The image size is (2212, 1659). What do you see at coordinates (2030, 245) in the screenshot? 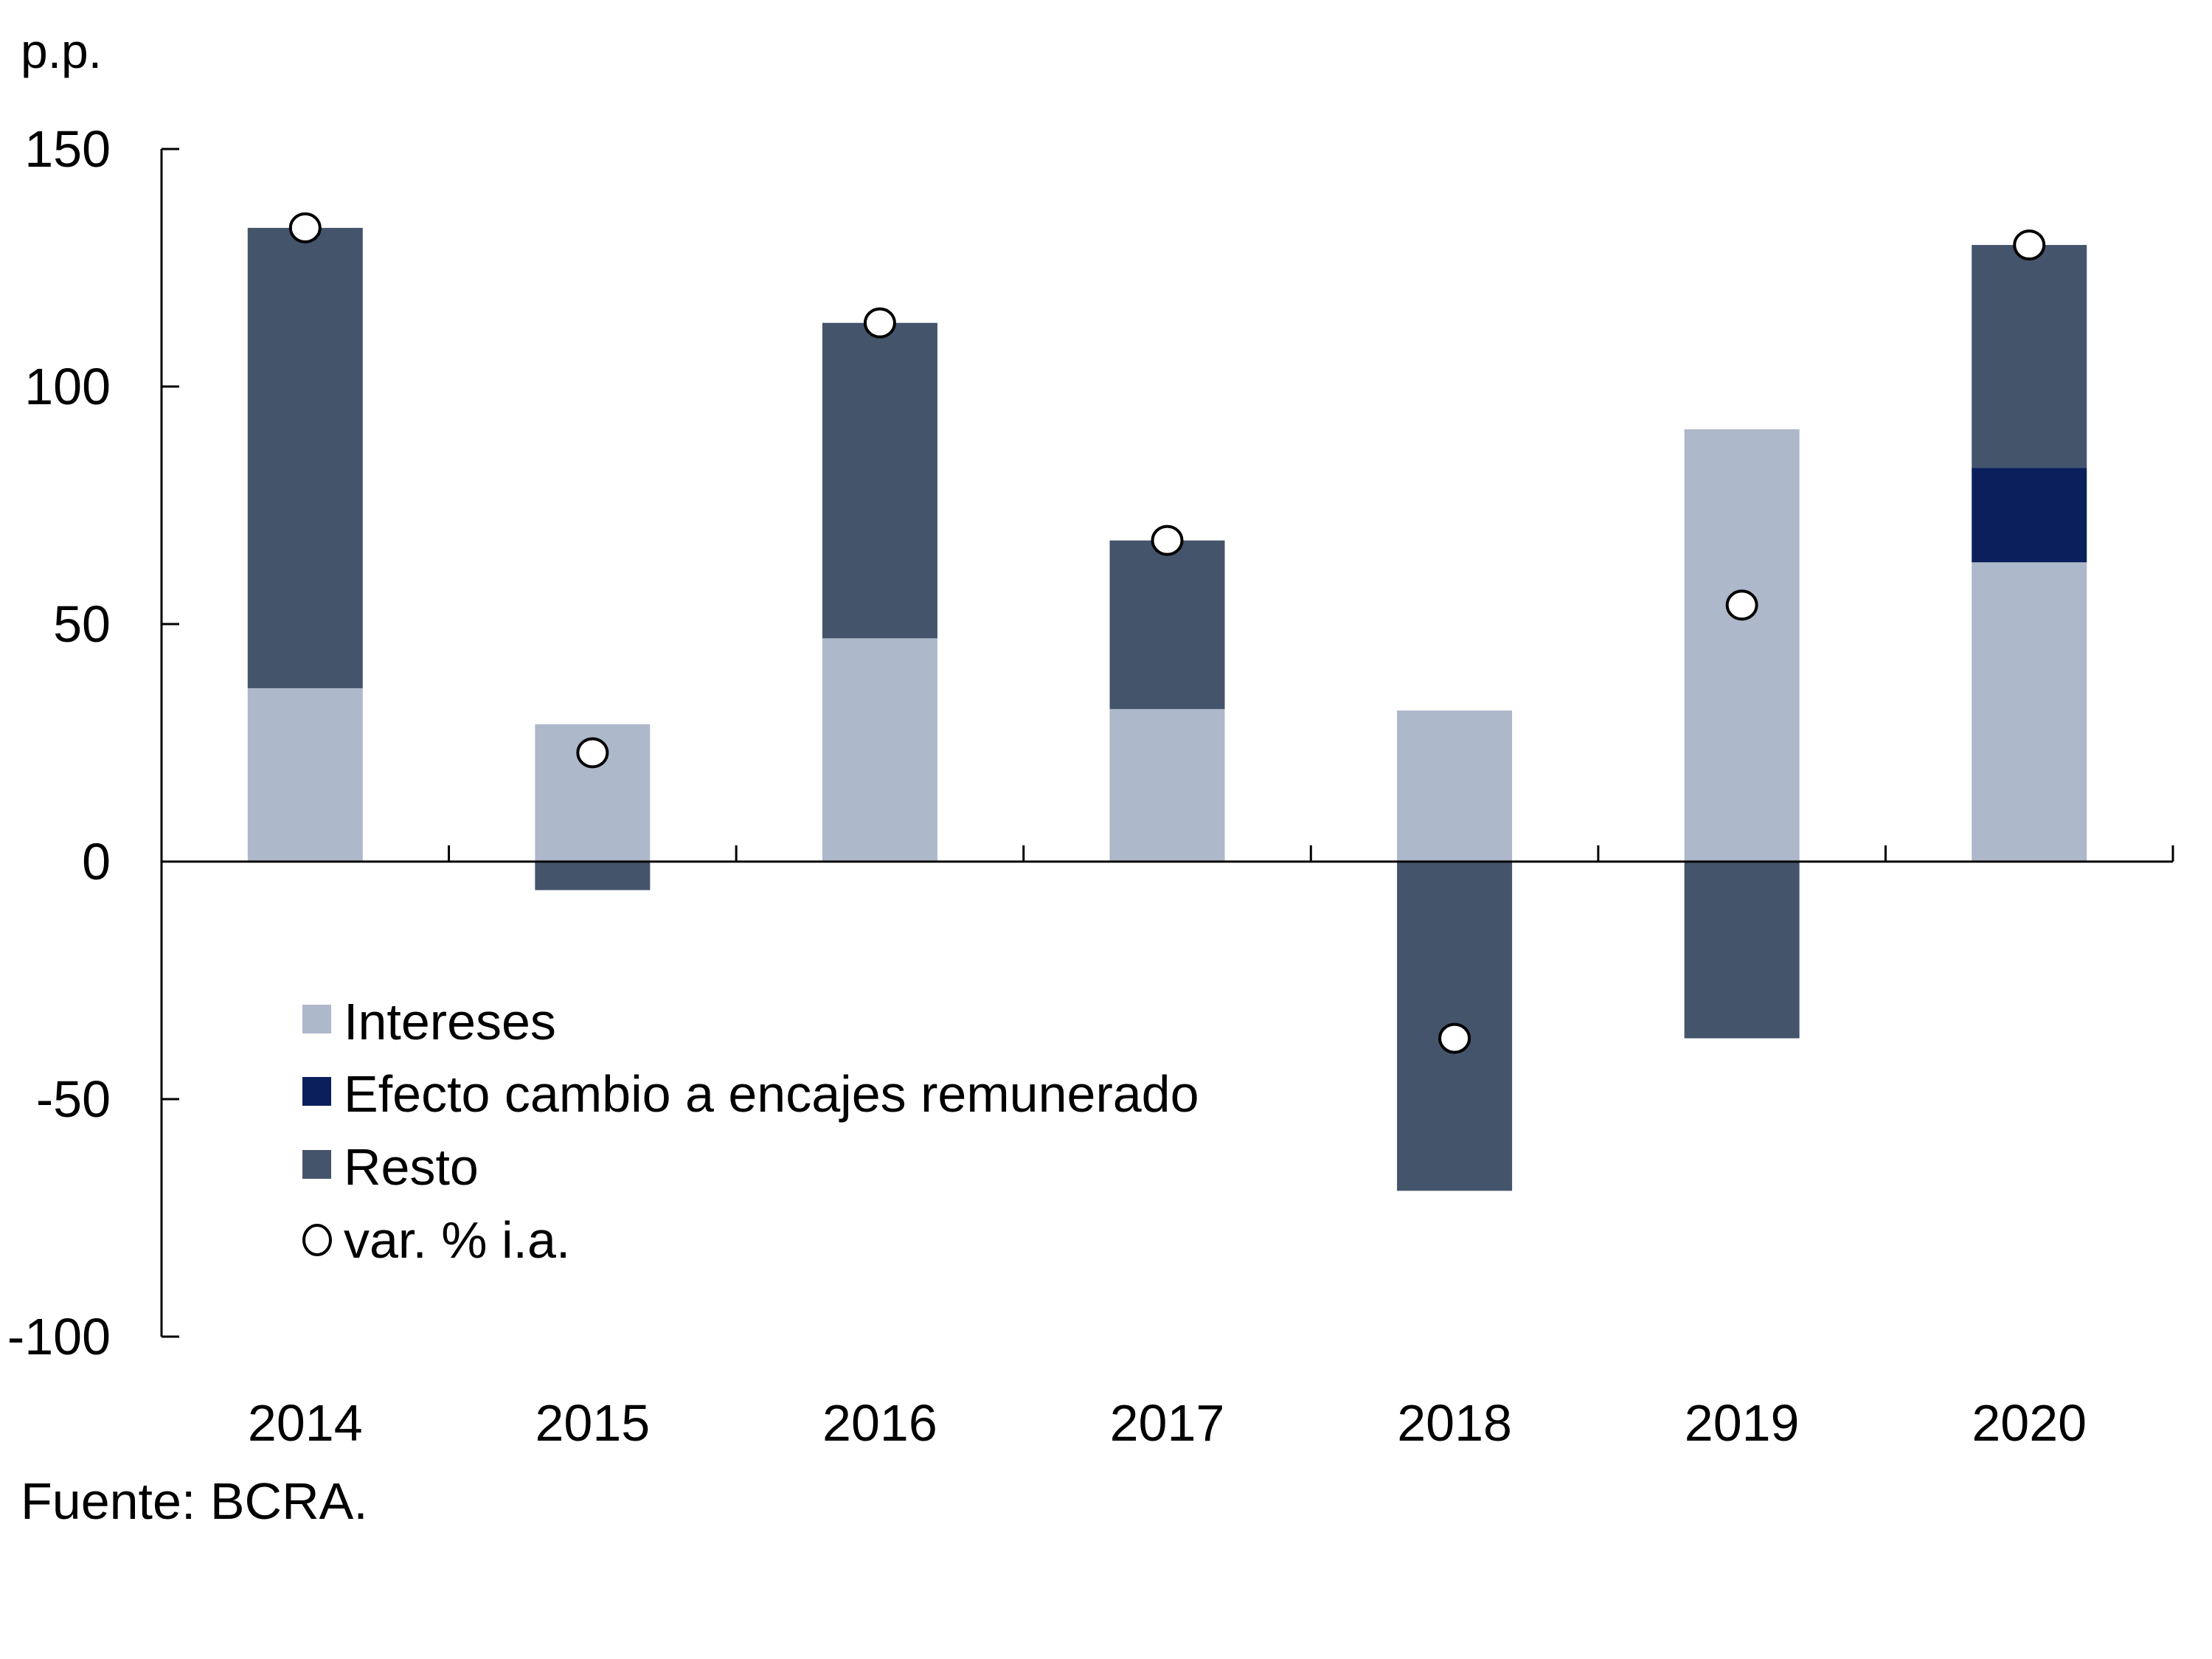
I see `marker-var-ia-2020` at bounding box center [2030, 245].